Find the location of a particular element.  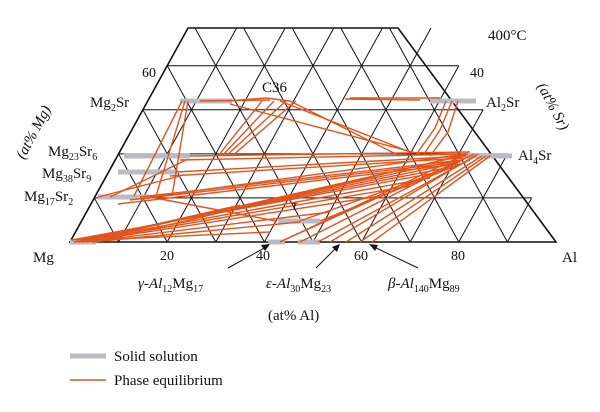

tie-c36-right2 is located at coordinates (345, 126).